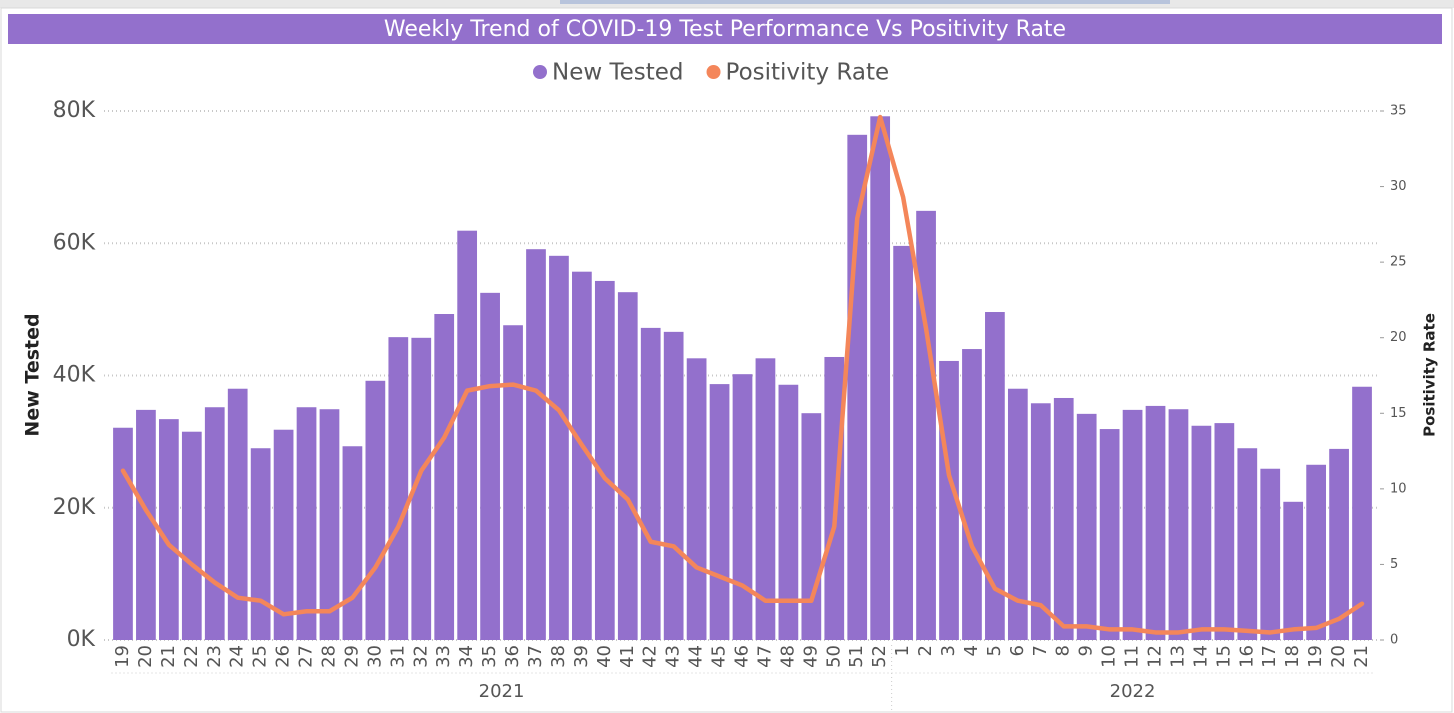 The height and width of the screenshot is (713, 1454). What do you see at coordinates (865, 2) in the screenshot?
I see `scrollbar-thumb` at bounding box center [865, 2].